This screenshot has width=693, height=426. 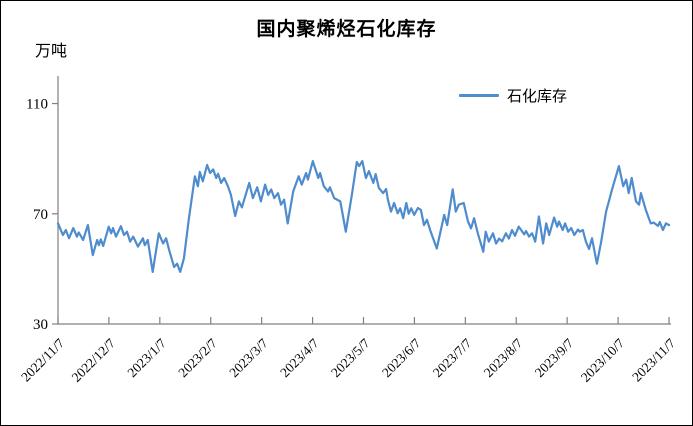 I want to click on y-tick-label: 110, so click(x=37, y=105).